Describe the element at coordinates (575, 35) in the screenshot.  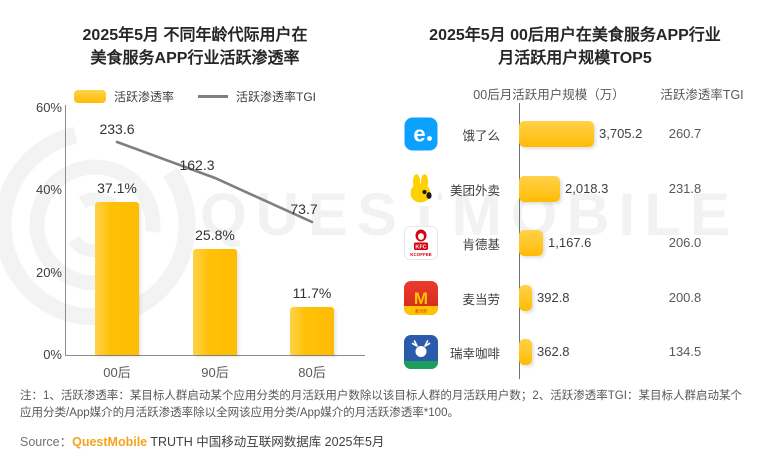
I see `right-chart-title-line1: 2025年5月 00后用户在美食服务APP行业` at that location.